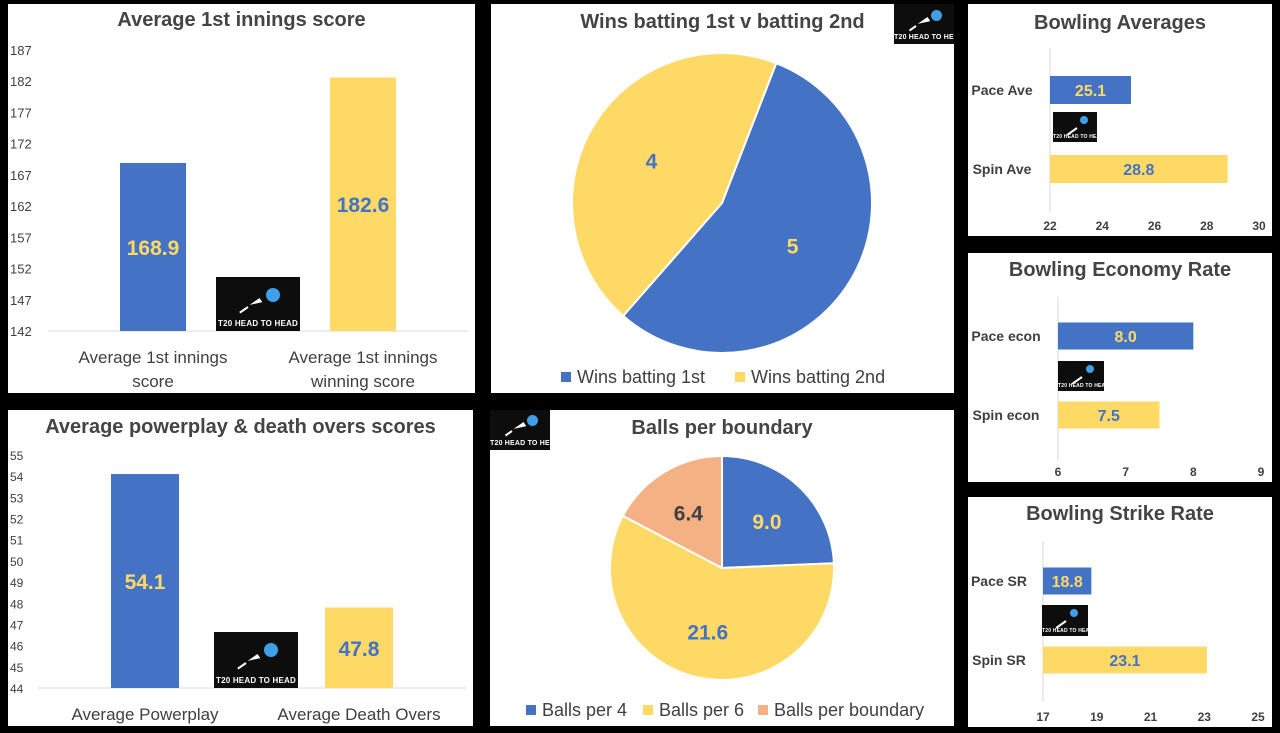 The width and height of the screenshot is (1280, 733). Describe the element at coordinates (17, 668) in the screenshot. I see `y-tick-label: 45` at that location.